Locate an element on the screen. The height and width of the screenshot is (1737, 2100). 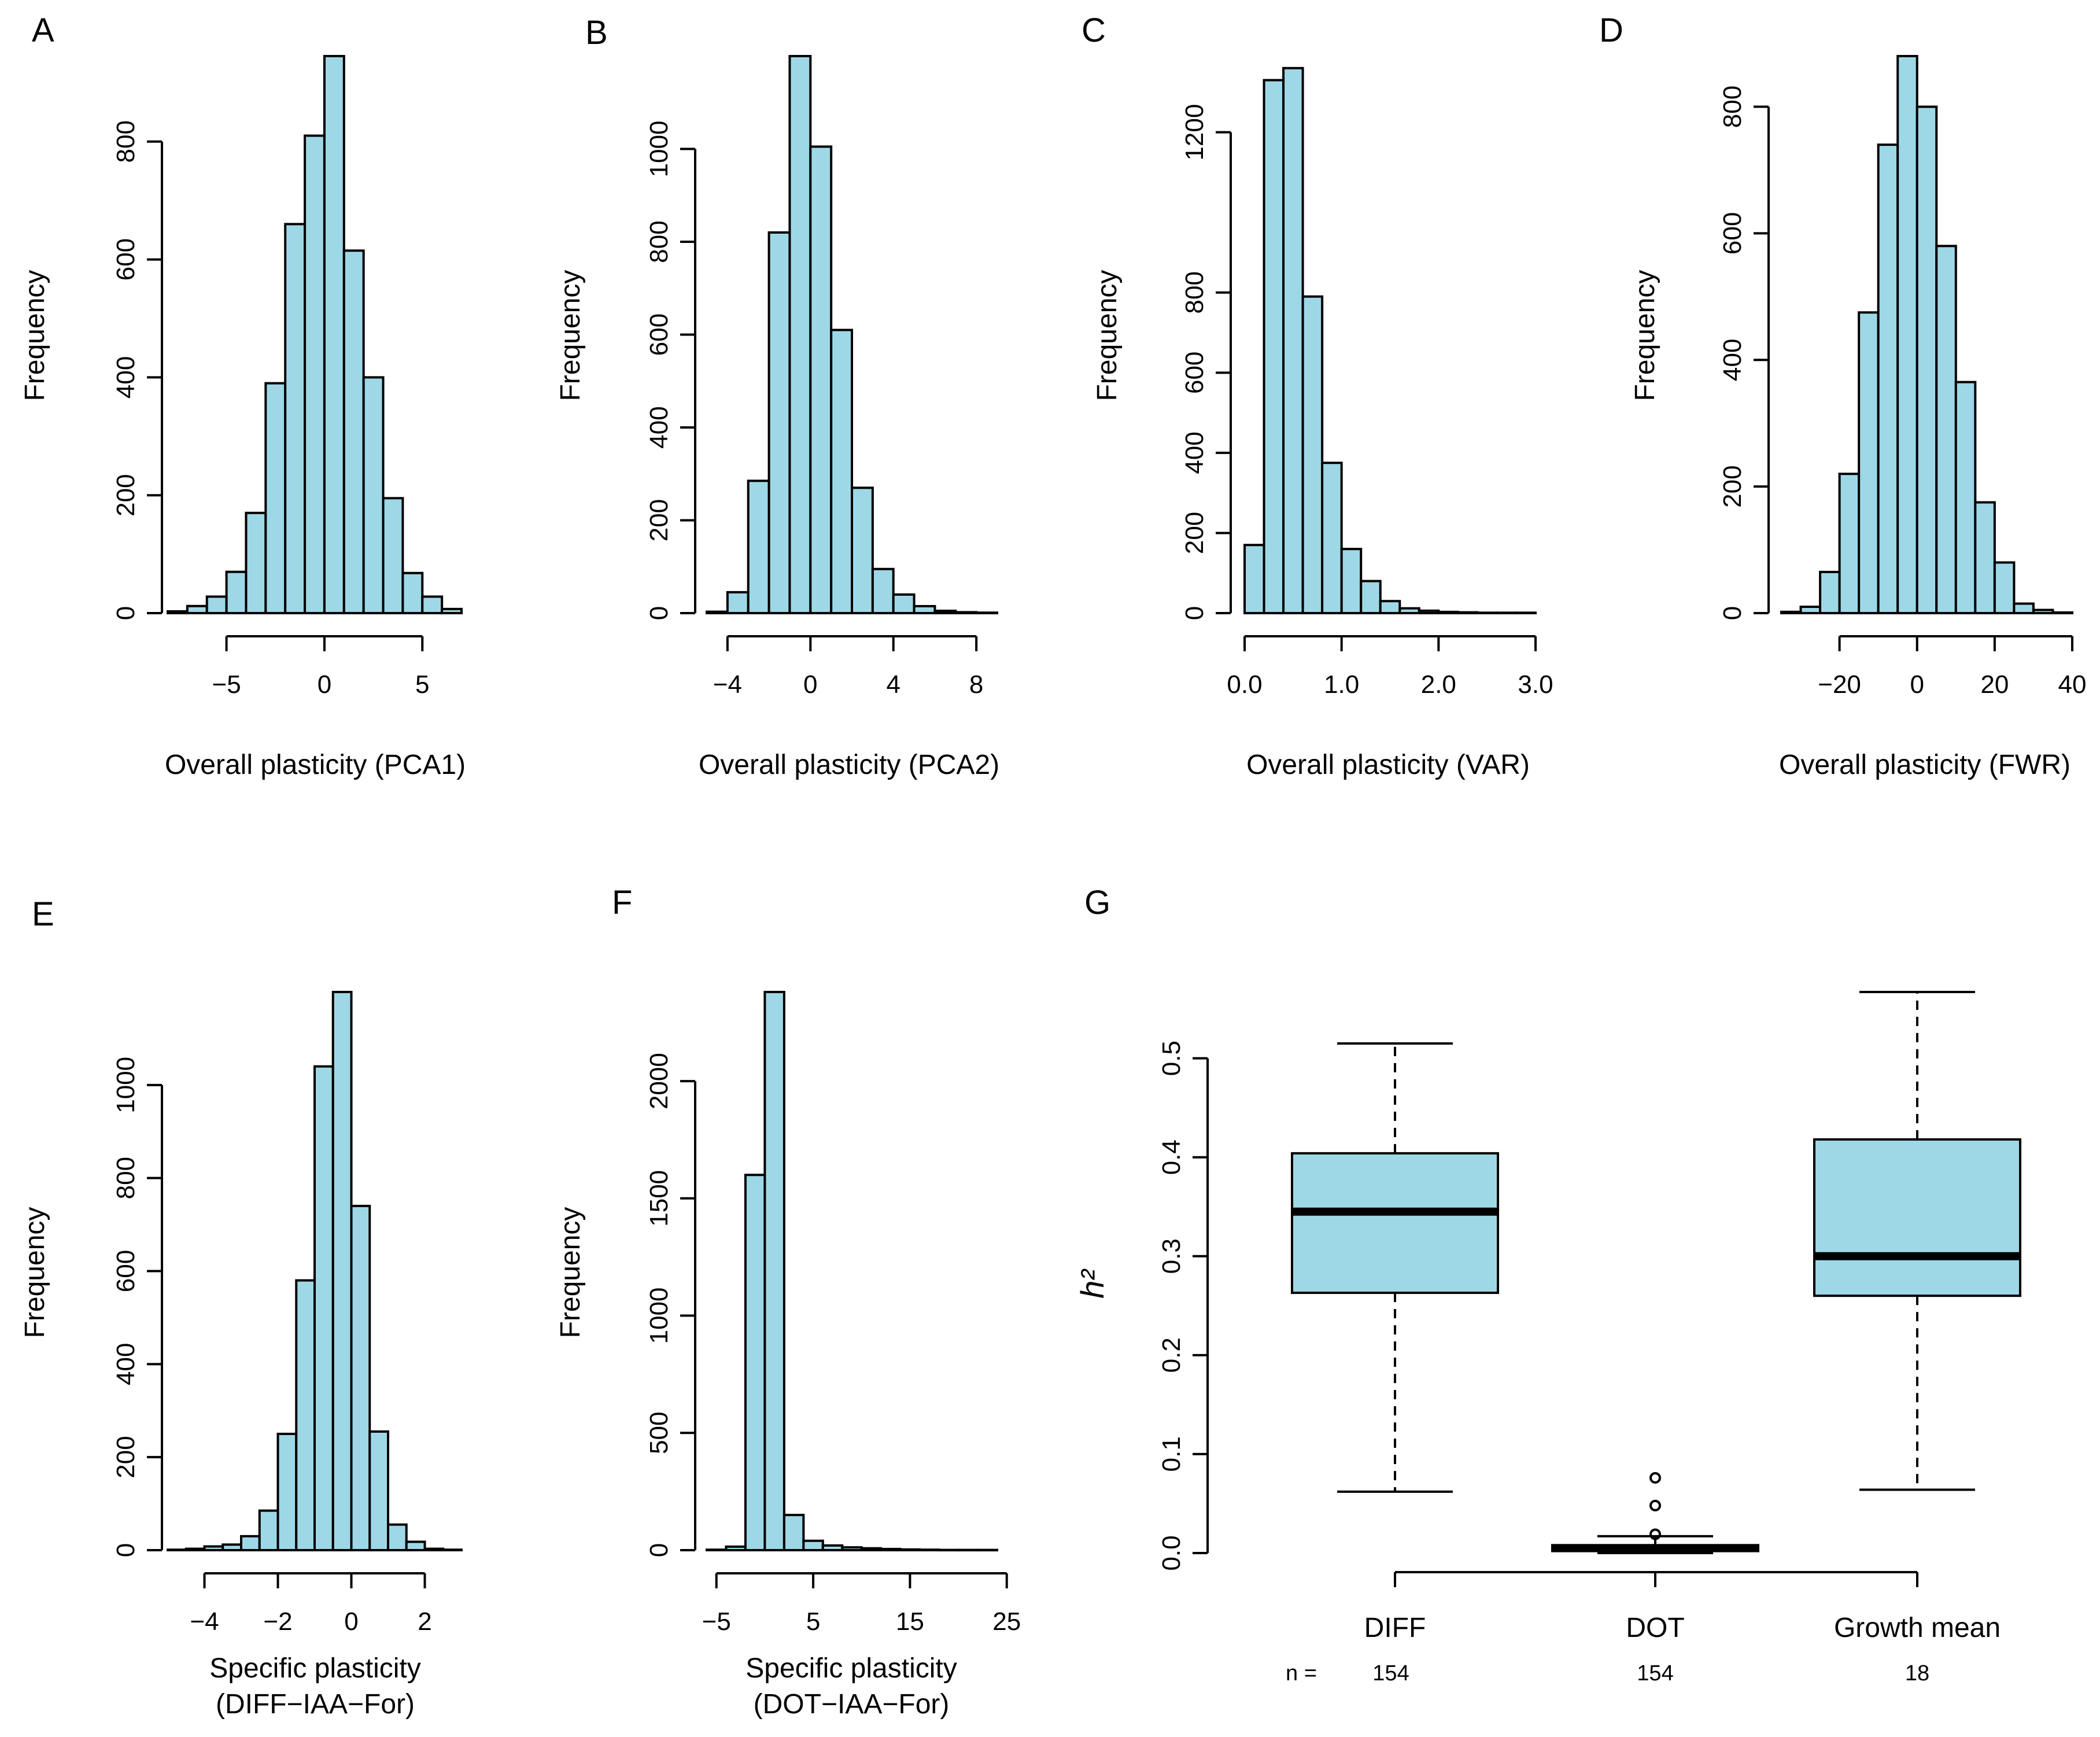
x-tick-label: 25 is located at coordinates (1006, 1621).